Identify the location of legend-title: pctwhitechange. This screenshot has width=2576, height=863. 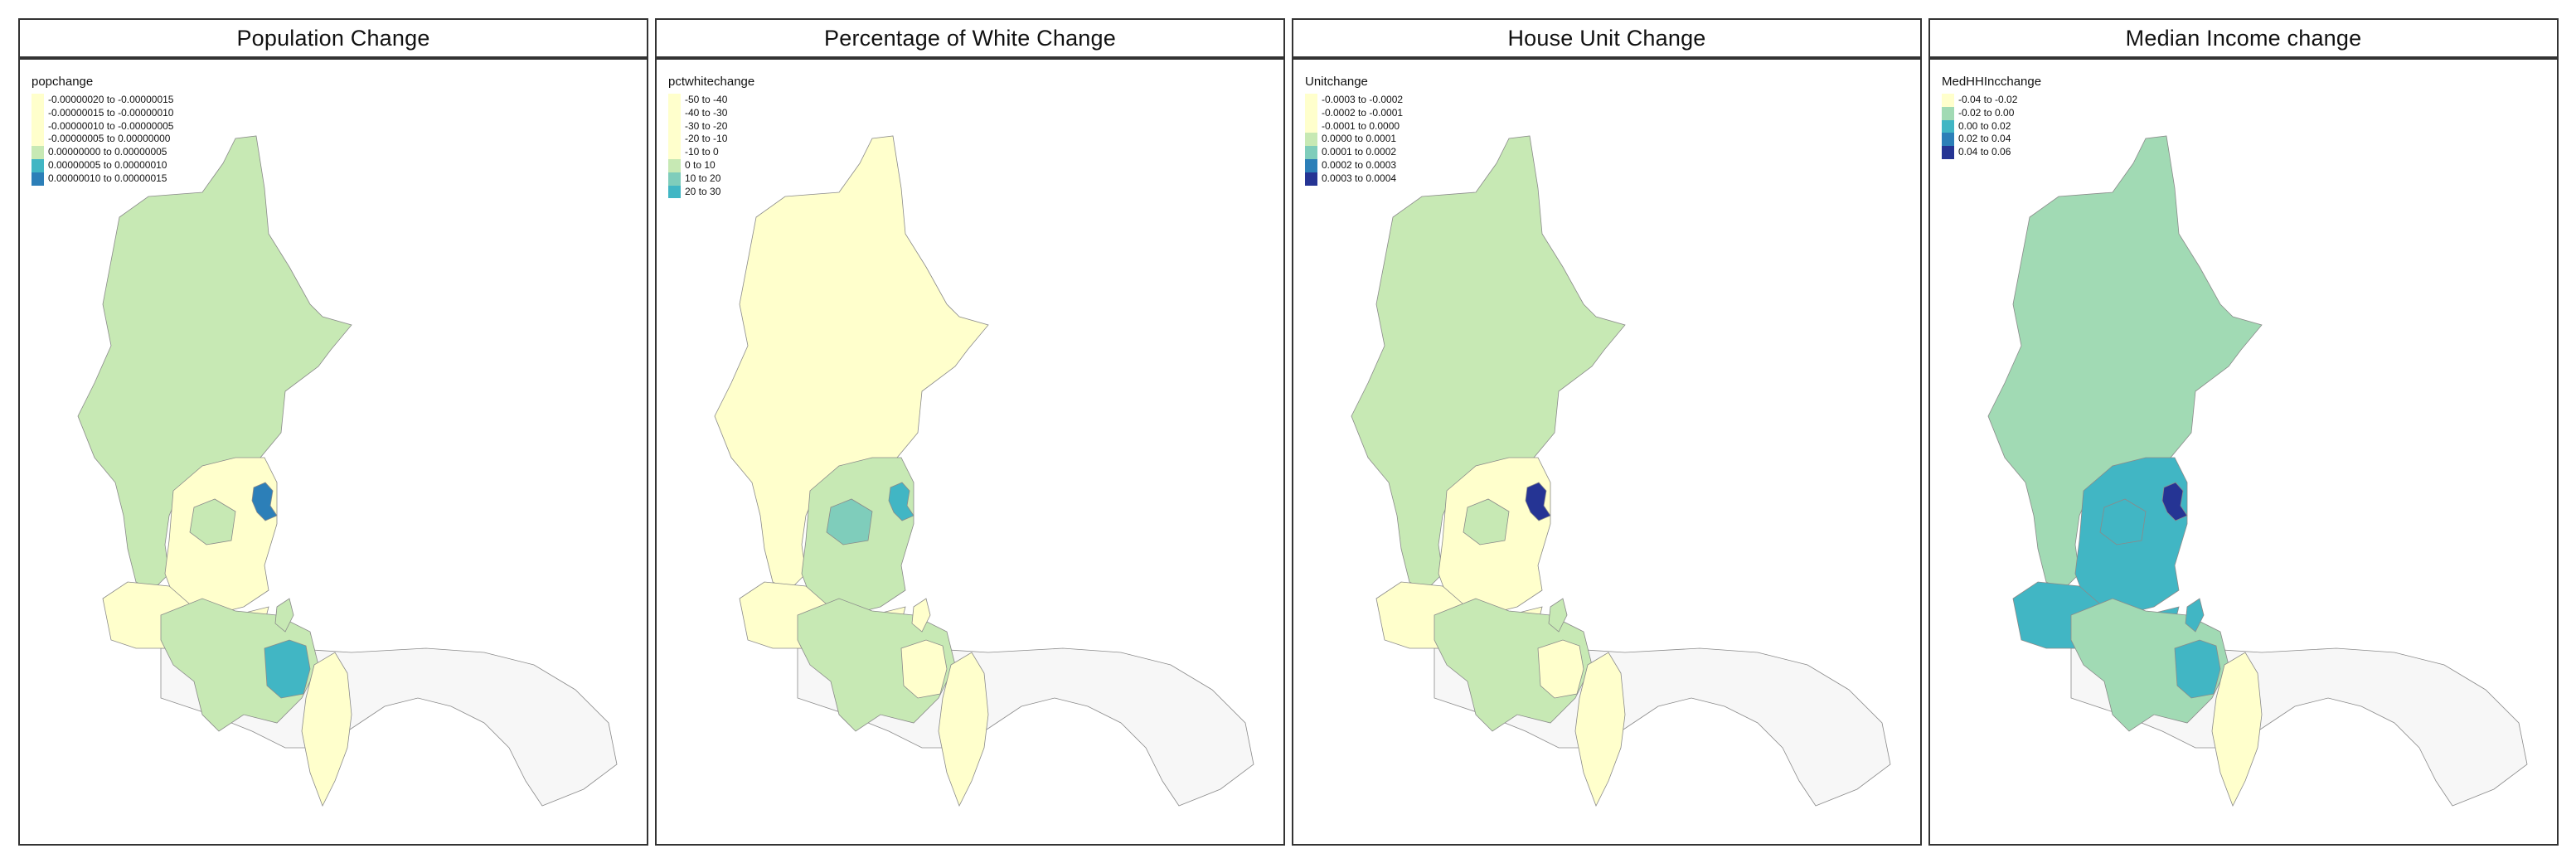
(711, 82).